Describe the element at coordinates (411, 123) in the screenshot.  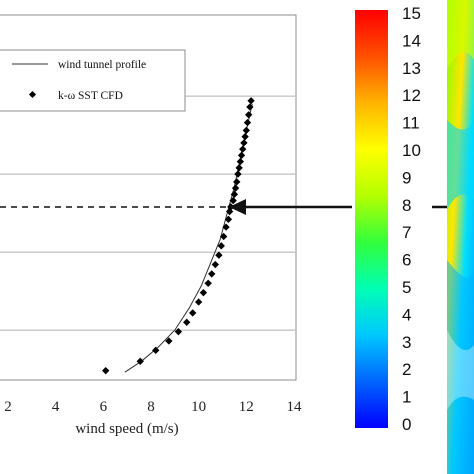
I see `colorbar-label: 11` at that location.